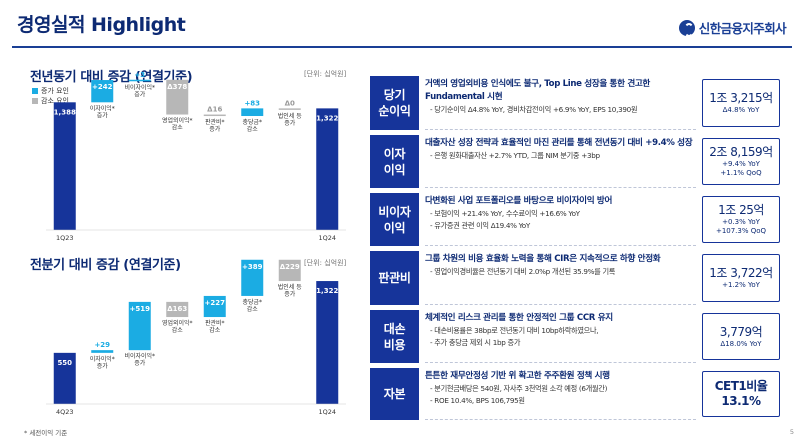 The width and height of the screenshot is (800, 442). I want to click on row-detail: - 은행 원화대출자산 +2.7% YTD, 그룹 NIM 분기중 +3bp, so click(515, 155).